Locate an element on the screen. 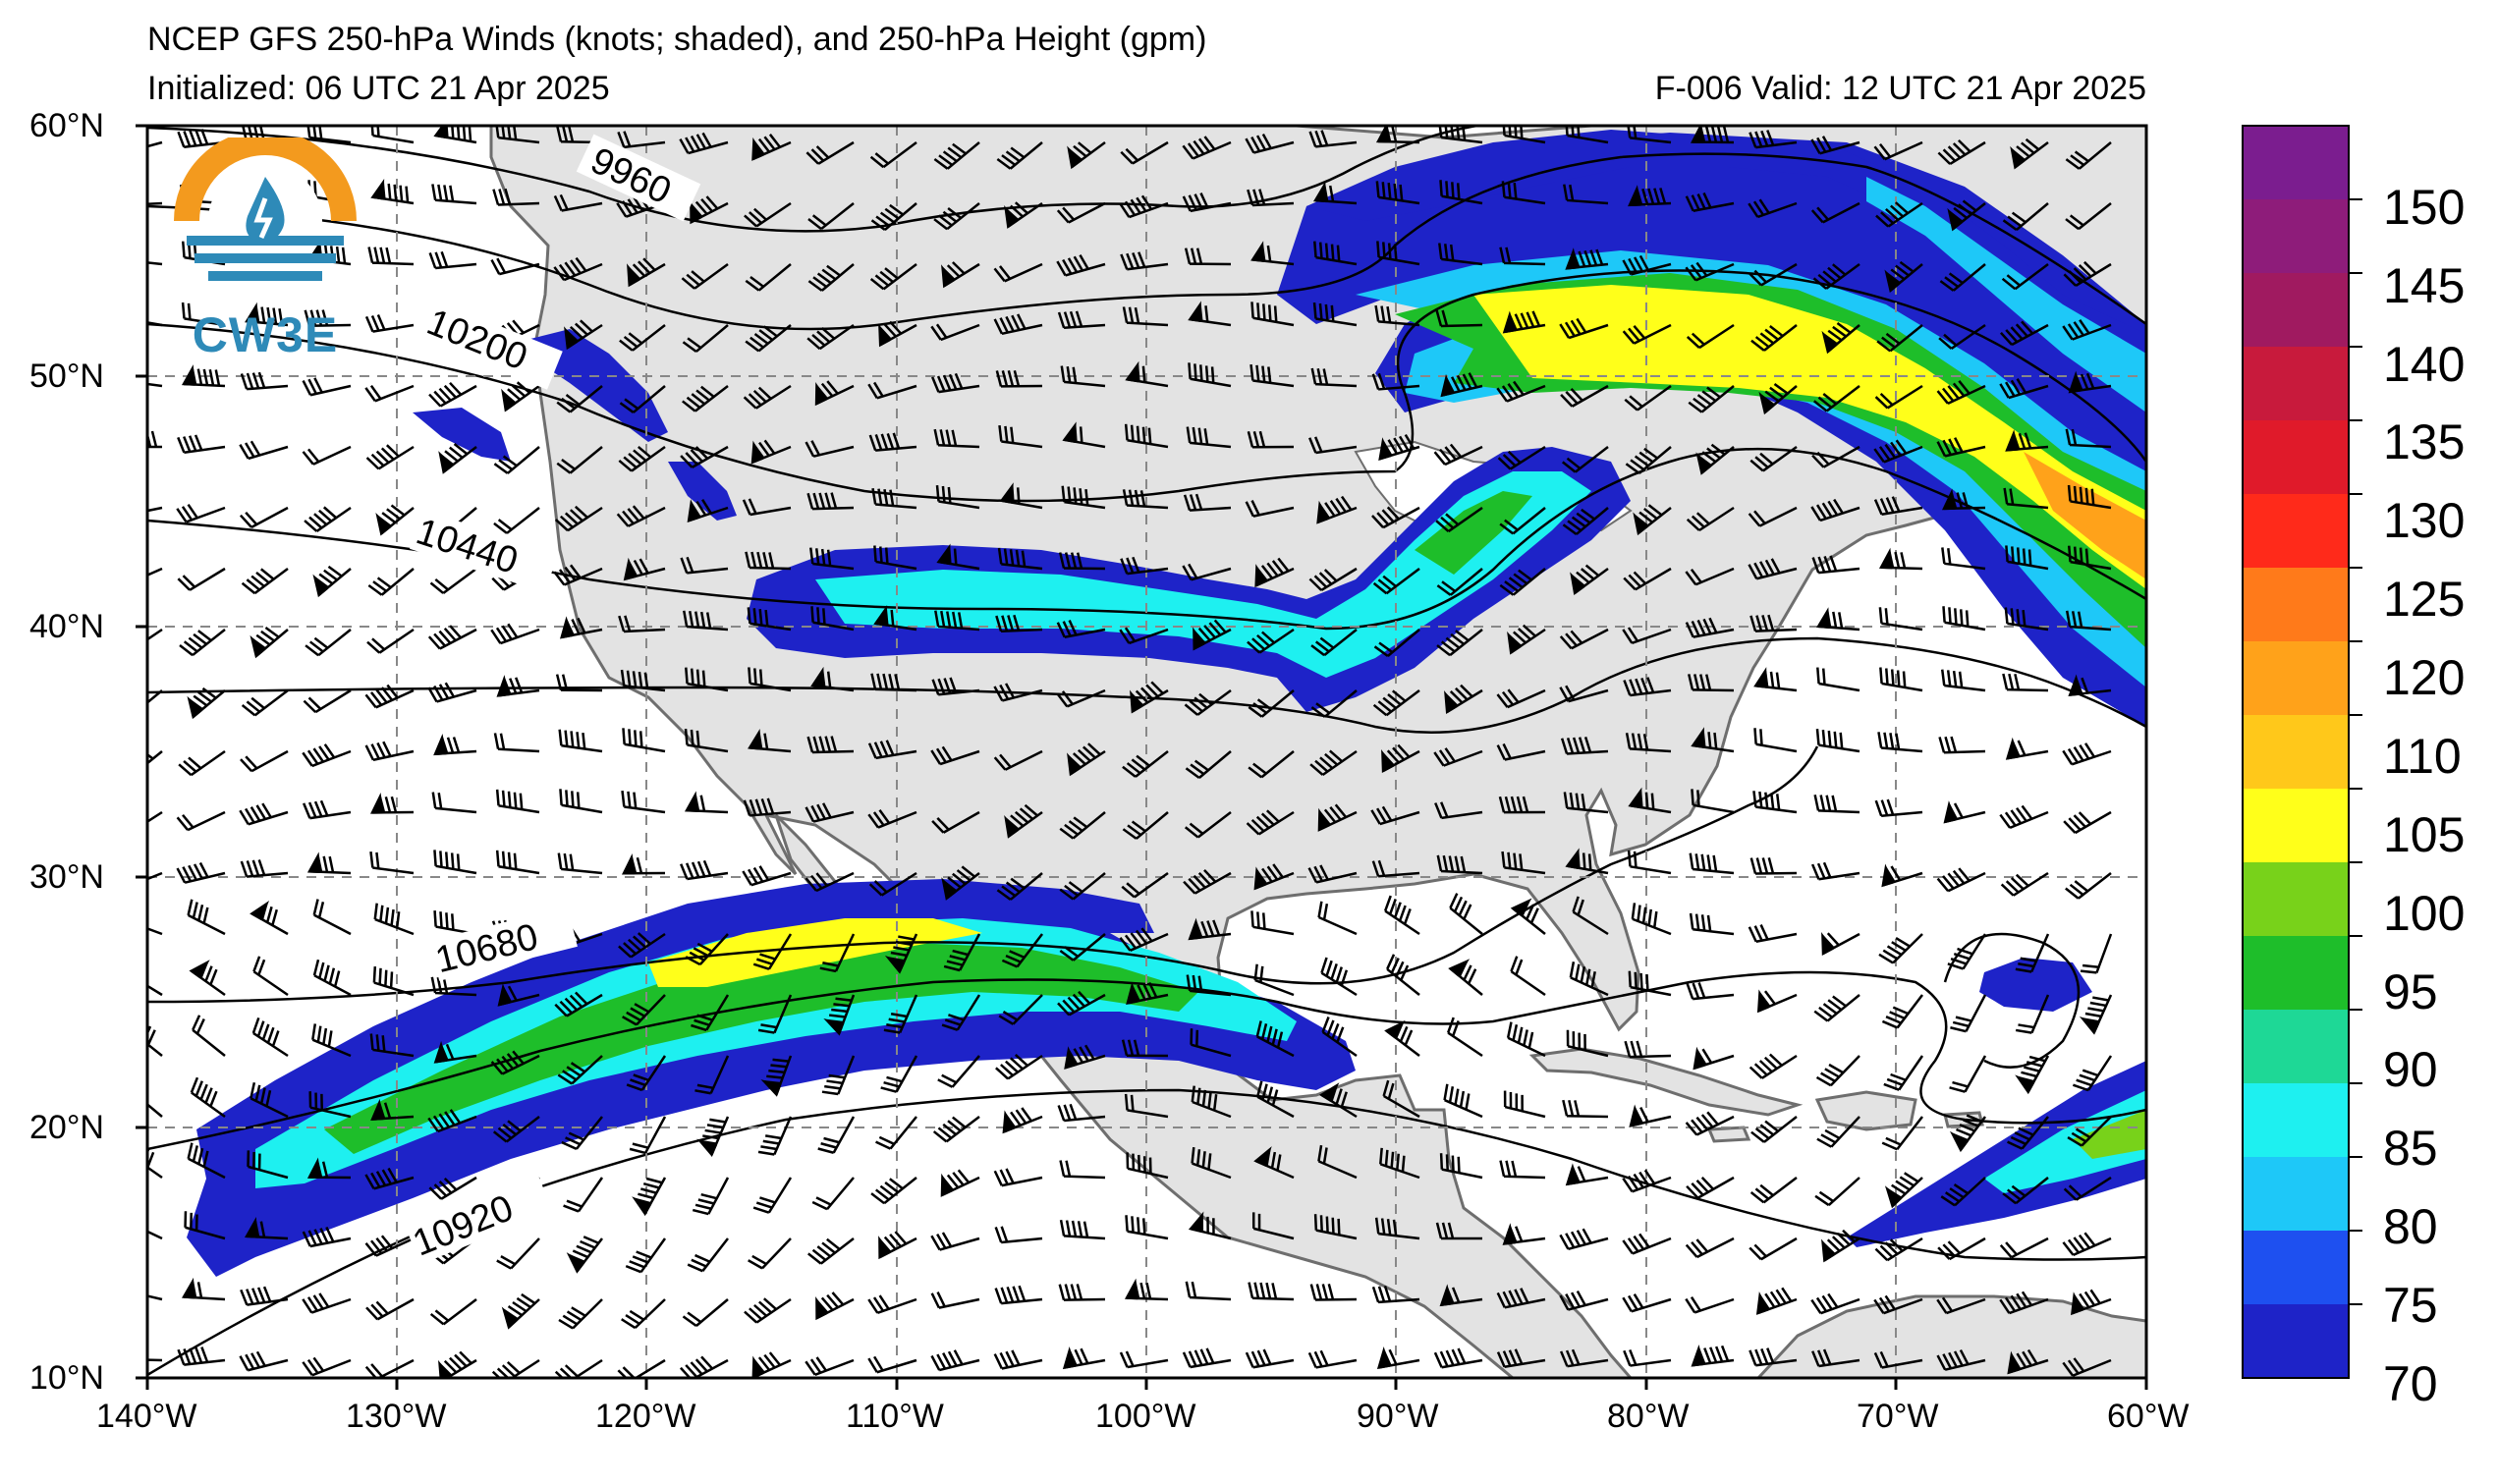 The image size is (2498, 1484). lat-label-30n: 30°N is located at coordinates (66, 877).